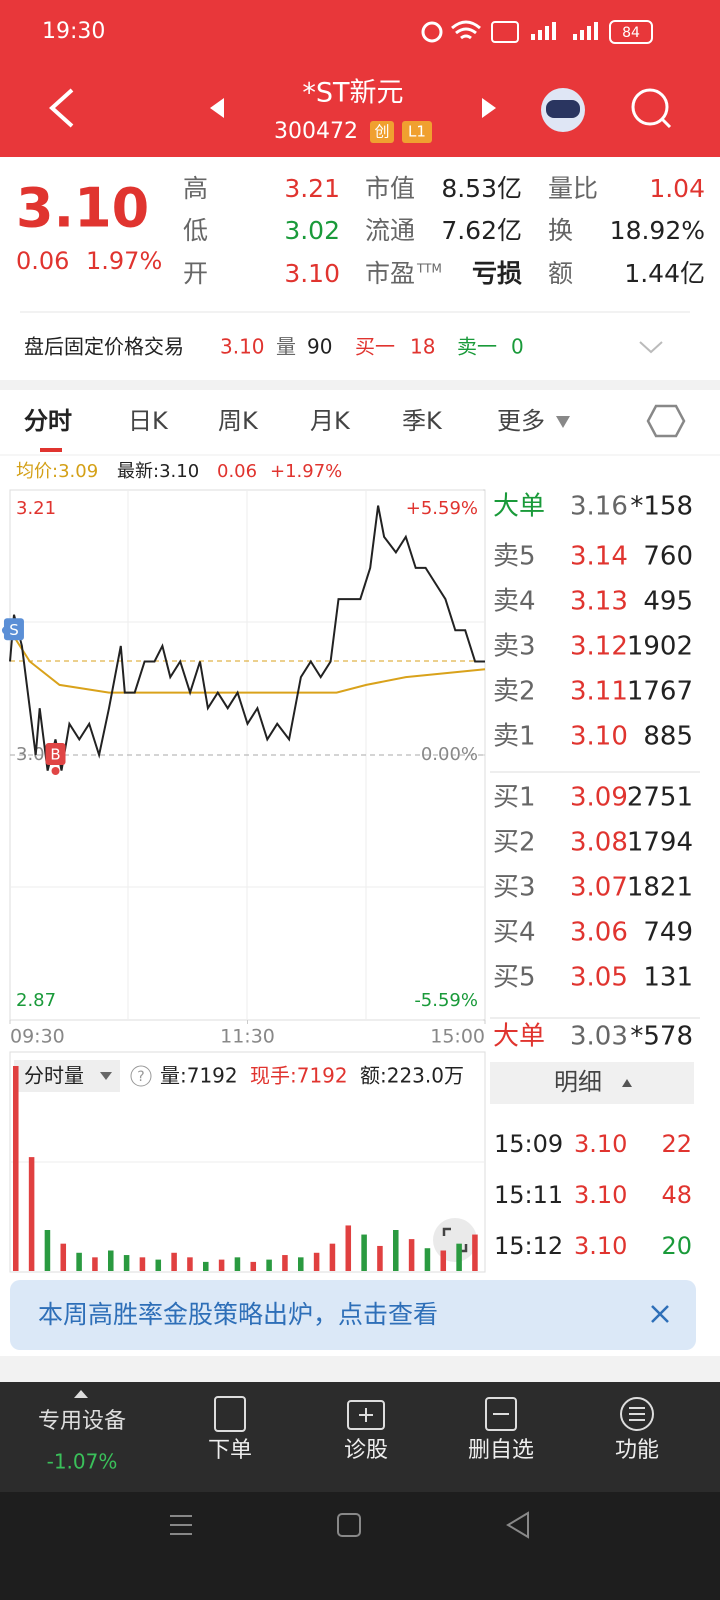  What do you see at coordinates (230, 1450) in the screenshot?
I see `nav-item: 下单` at bounding box center [230, 1450].